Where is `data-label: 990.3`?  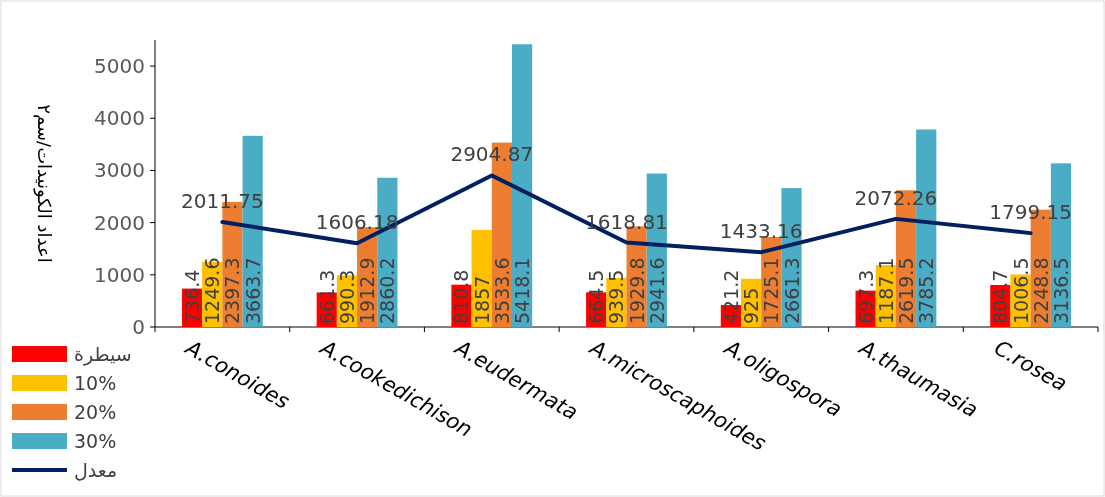 data-label: 990.3 is located at coordinates (346, 296).